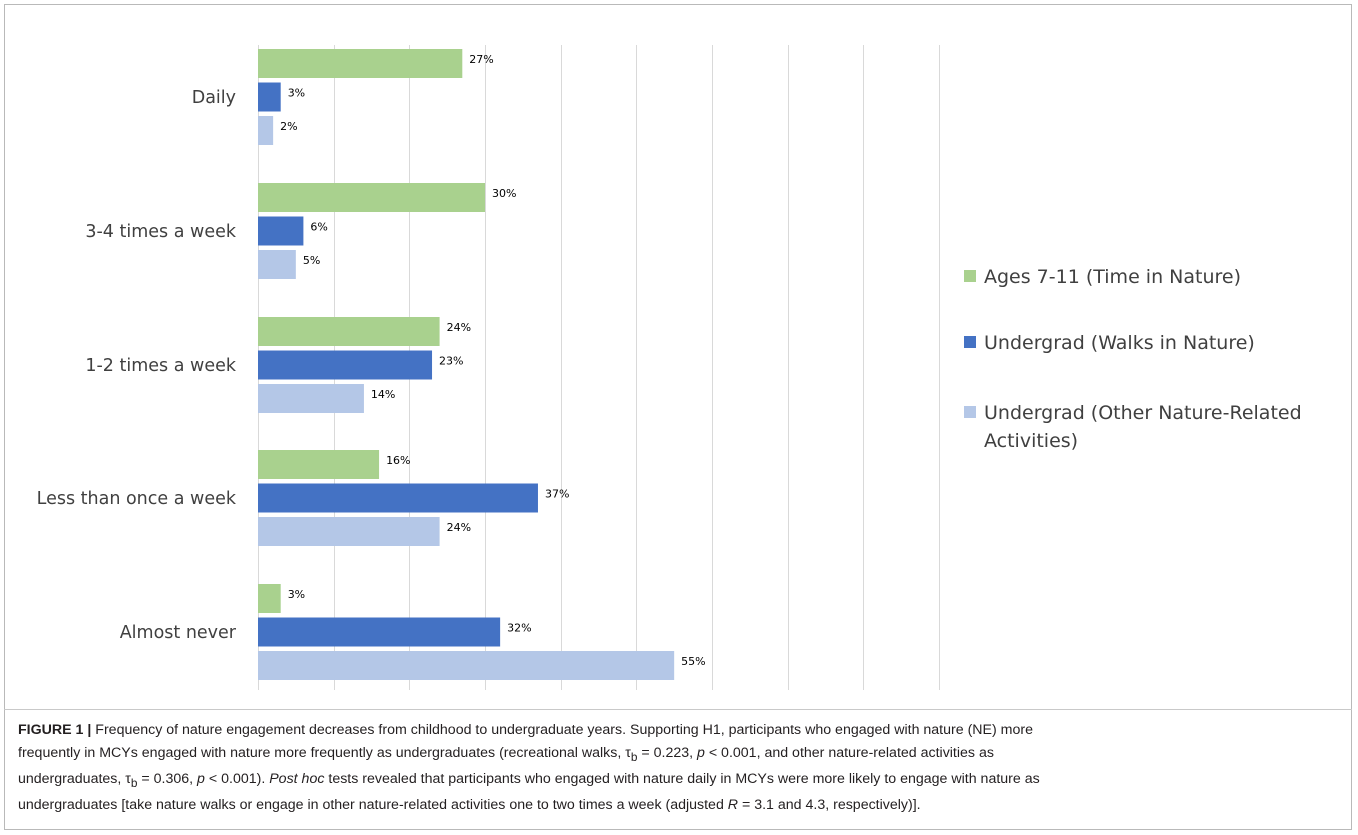 This screenshot has width=1358, height=835. What do you see at coordinates (678, 709) in the screenshot?
I see `caption-divider` at bounding box center [678, 709].